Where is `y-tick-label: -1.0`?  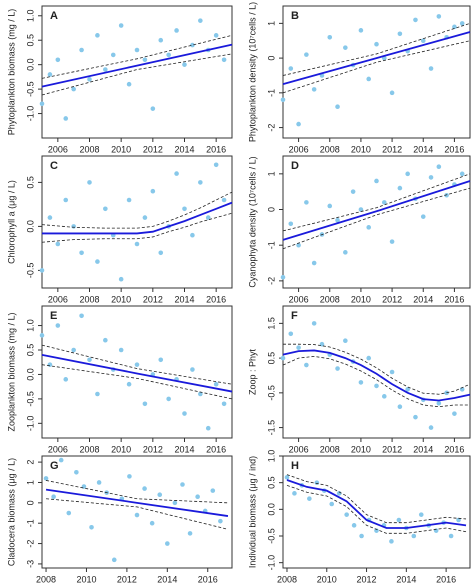 y-tick-label: -1.0 is located at coordinates (271, 563).